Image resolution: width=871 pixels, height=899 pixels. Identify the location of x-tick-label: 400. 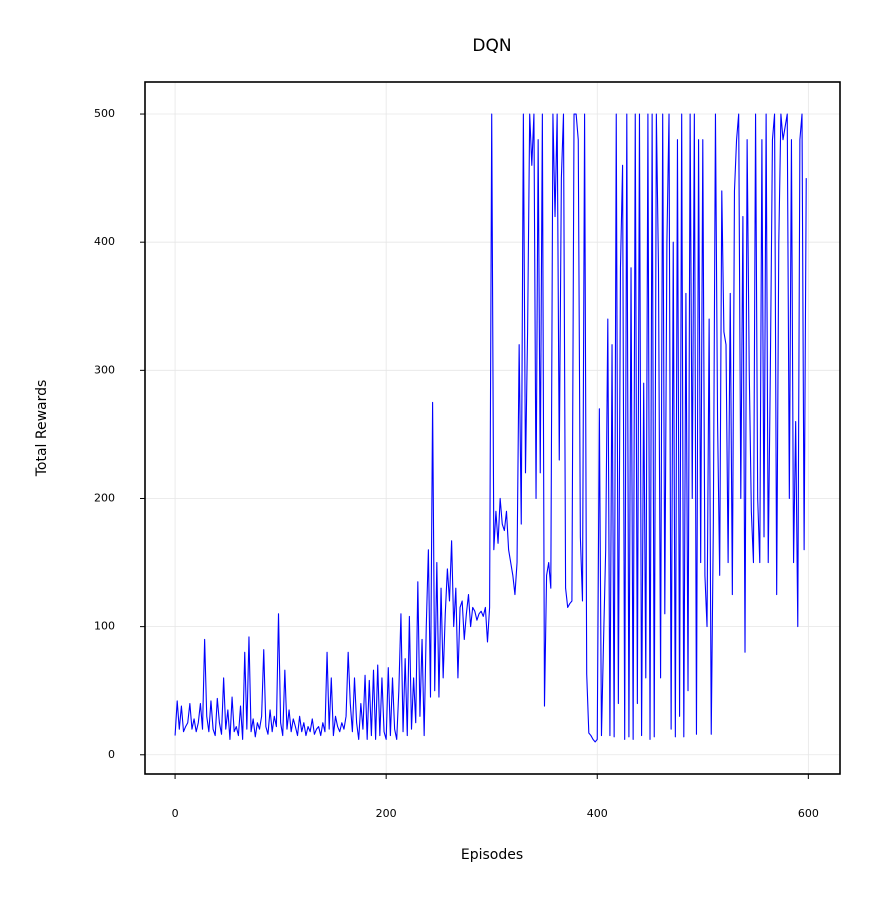
(597, 813).